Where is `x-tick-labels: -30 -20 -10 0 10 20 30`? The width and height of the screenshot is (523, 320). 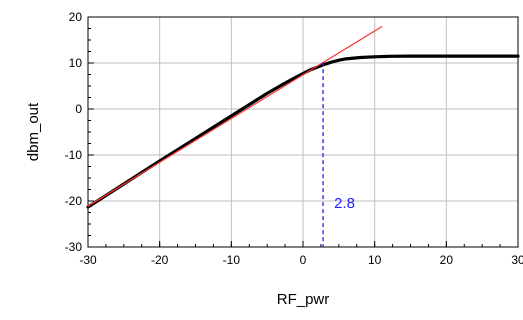
x-tick-labels: -30 -20 -10 0 10 20 30 is located at coordinates (301, 260).